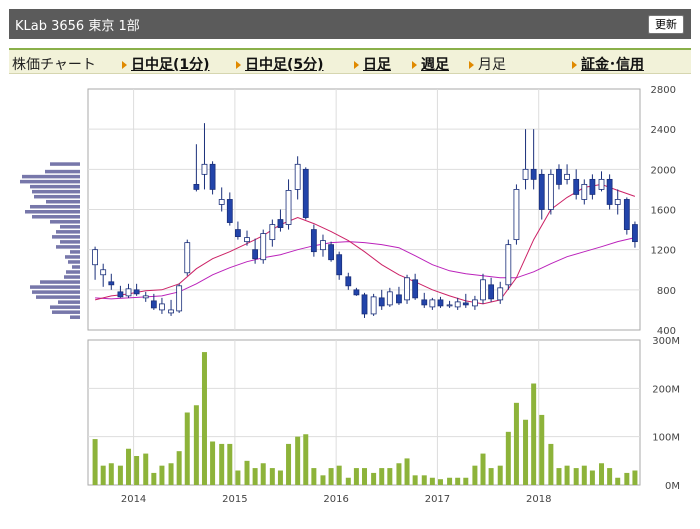 Image resolution: width=700 pixels, height=529 pixels. Describe the element at coordinates (538, 499) in the screenshot. I see `year-tick-label: 2018` at that location.